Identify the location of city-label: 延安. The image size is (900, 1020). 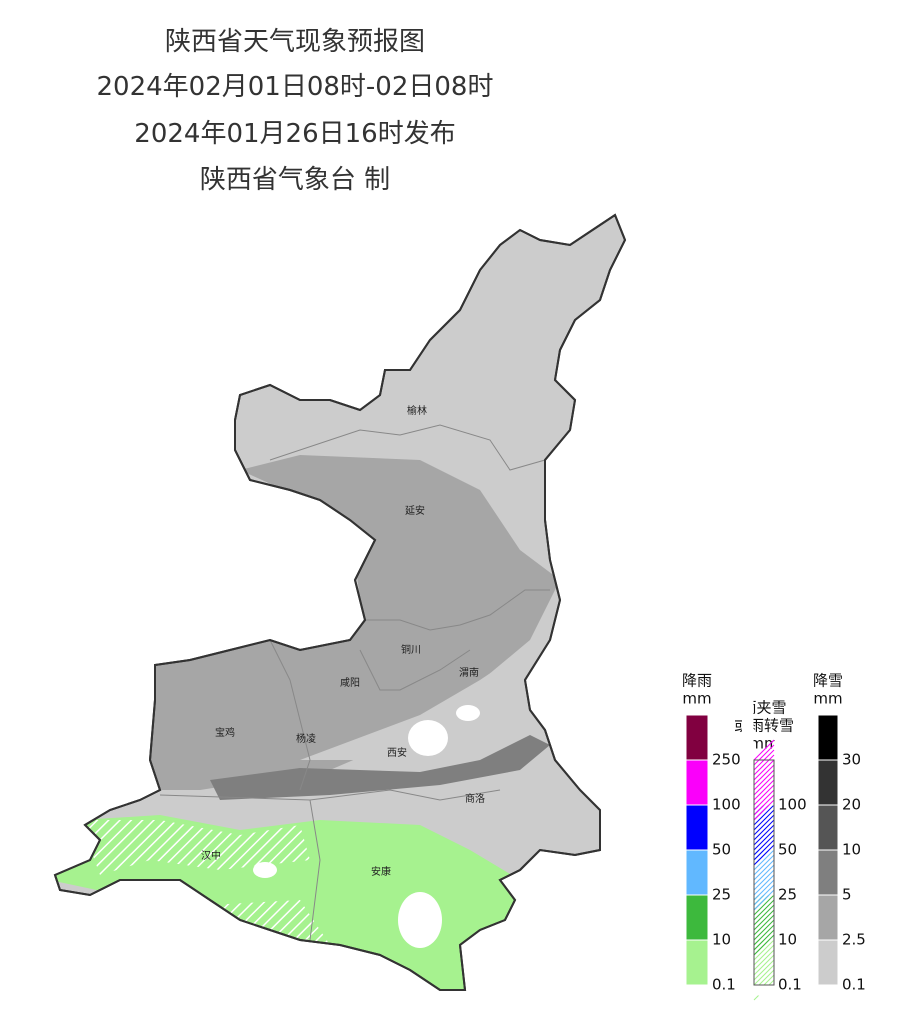
(415, 510).